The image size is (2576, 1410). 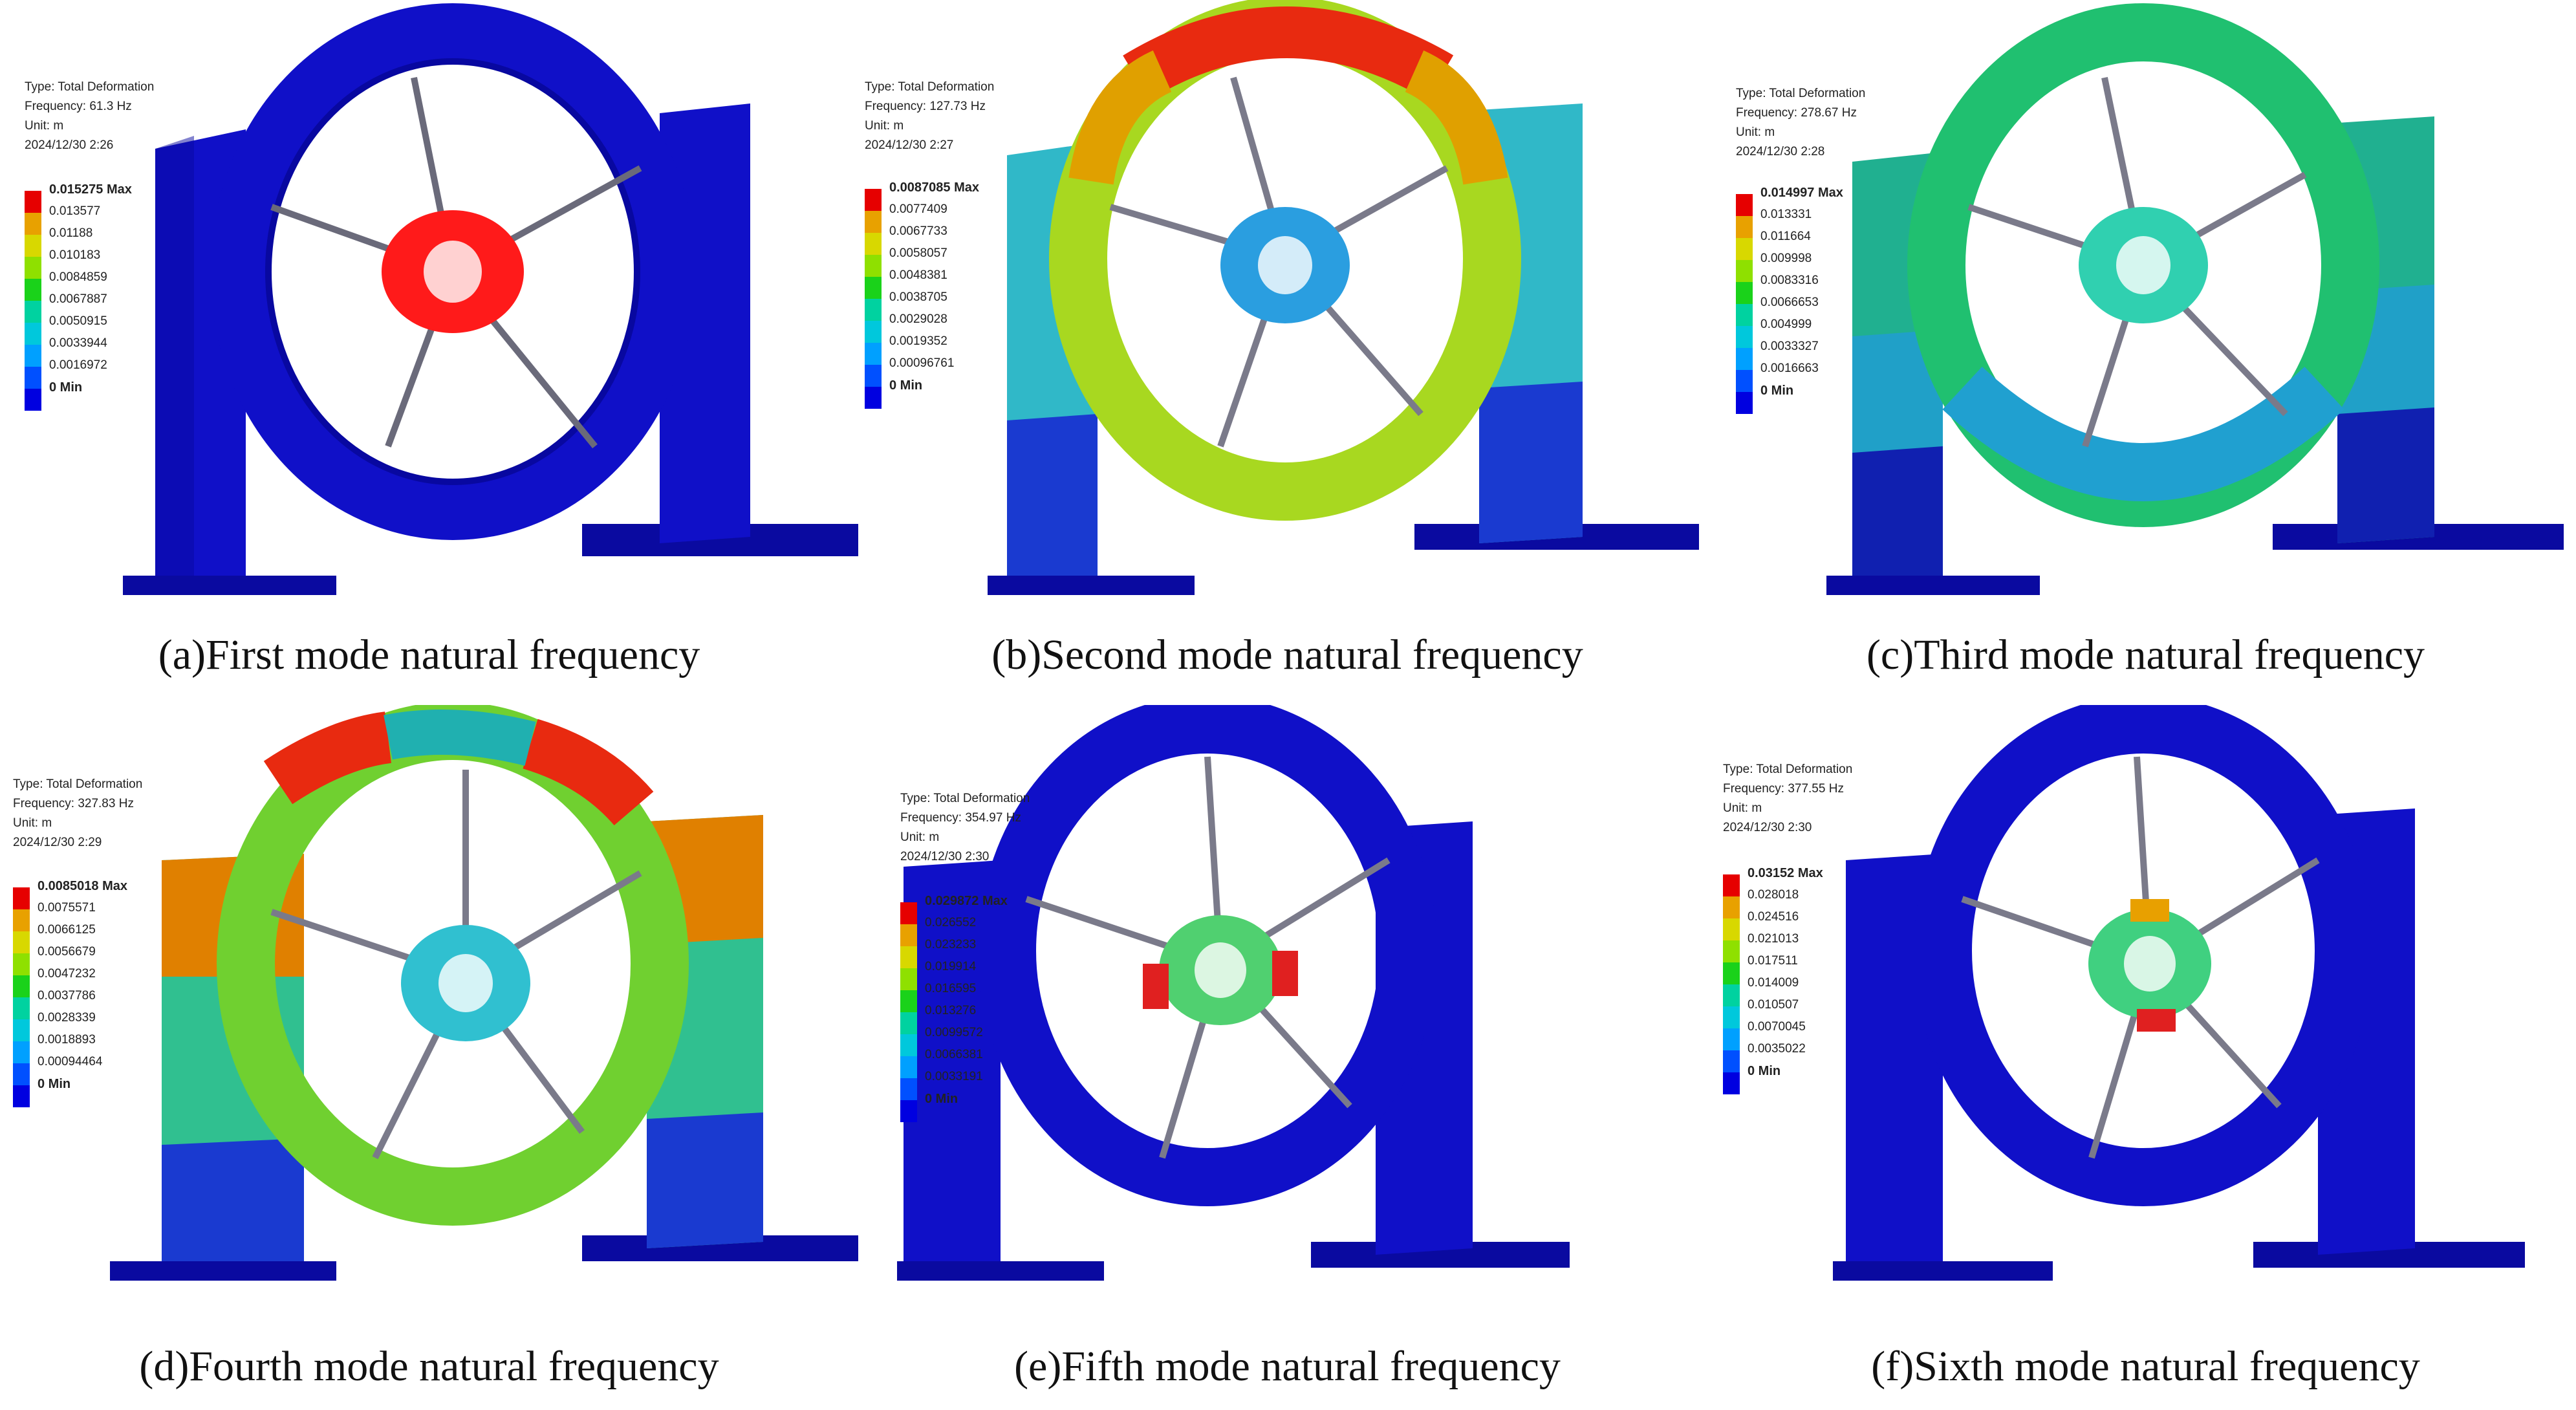 What do you see at coordinates (1789, 346) in the screenshot?
I see `legend-label: 0.0033327` at bounding box center [1789, 346].